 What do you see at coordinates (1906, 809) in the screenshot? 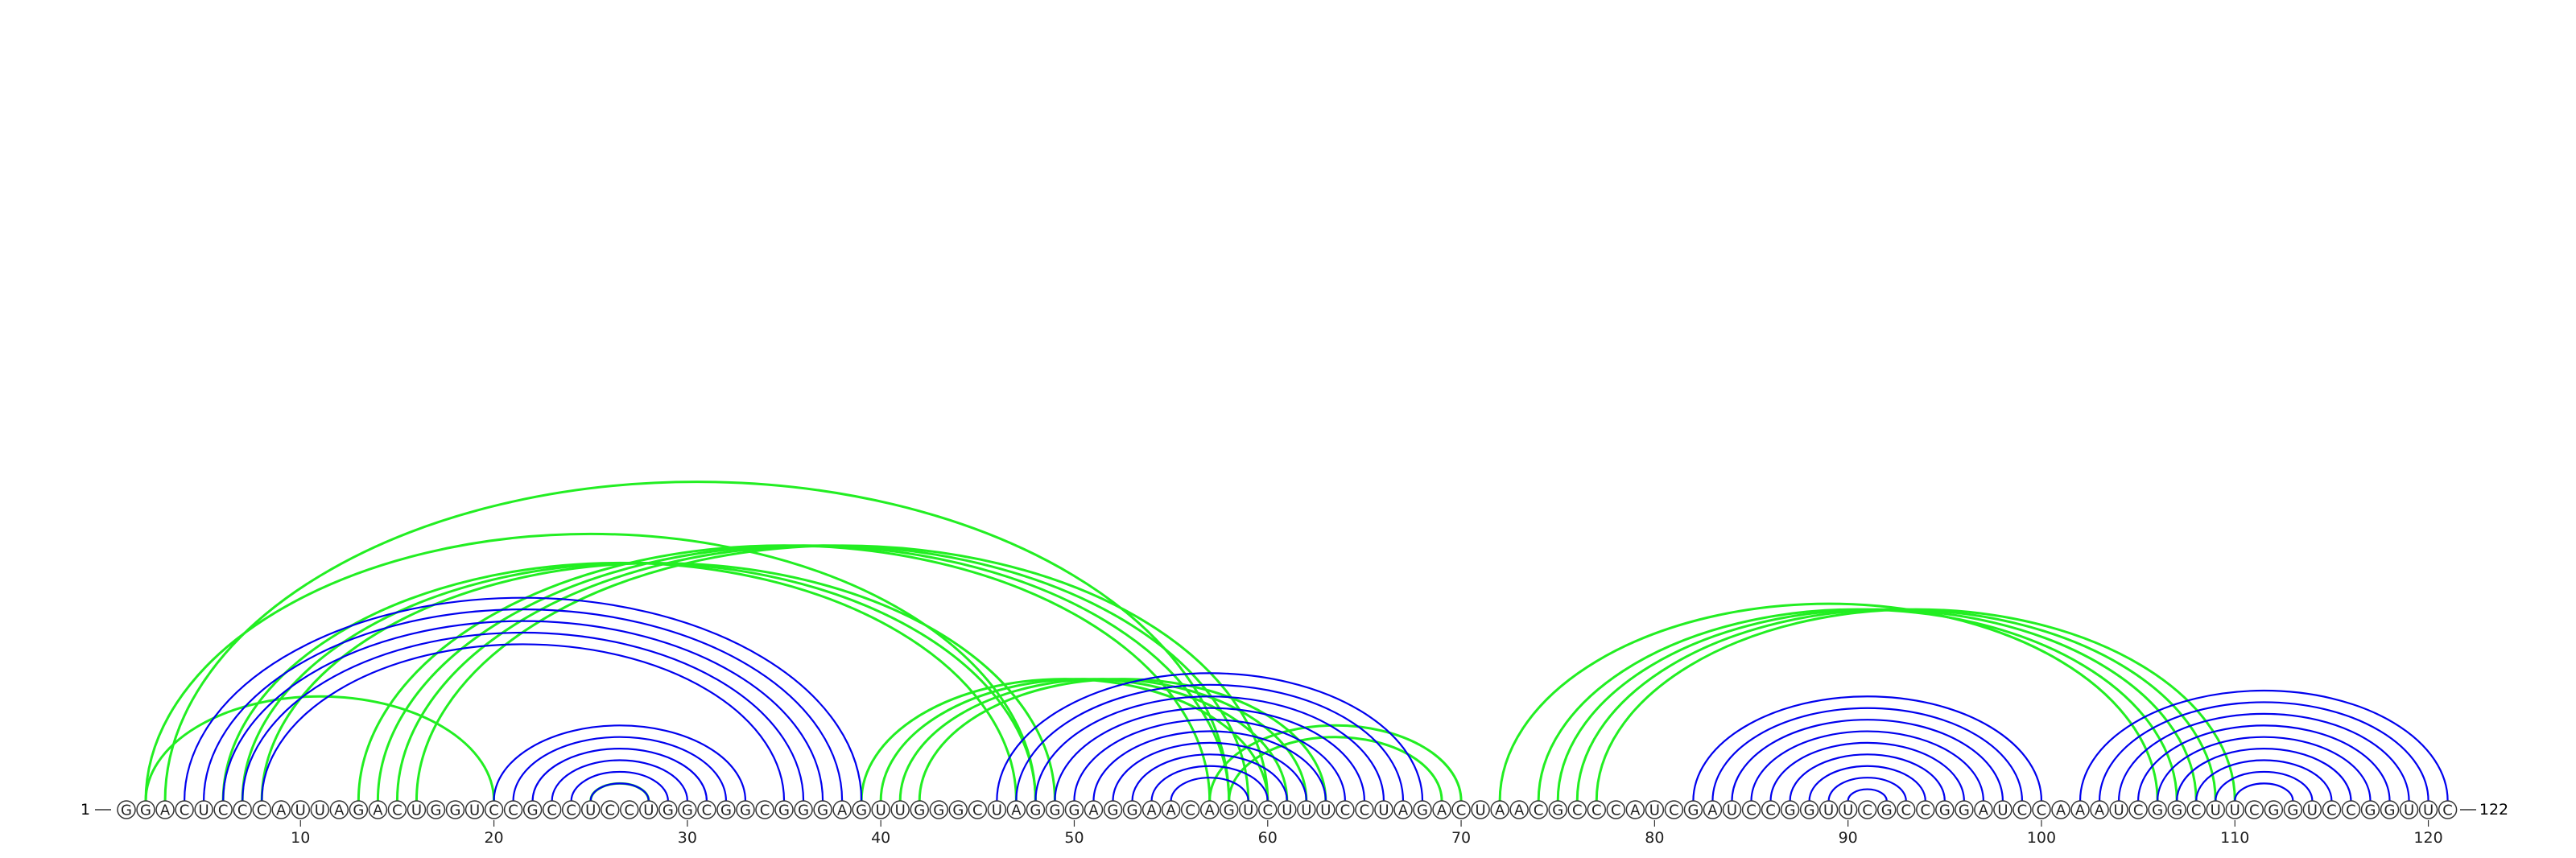
I see `nucleotide-93: C` at bounding box center [1906, 809].